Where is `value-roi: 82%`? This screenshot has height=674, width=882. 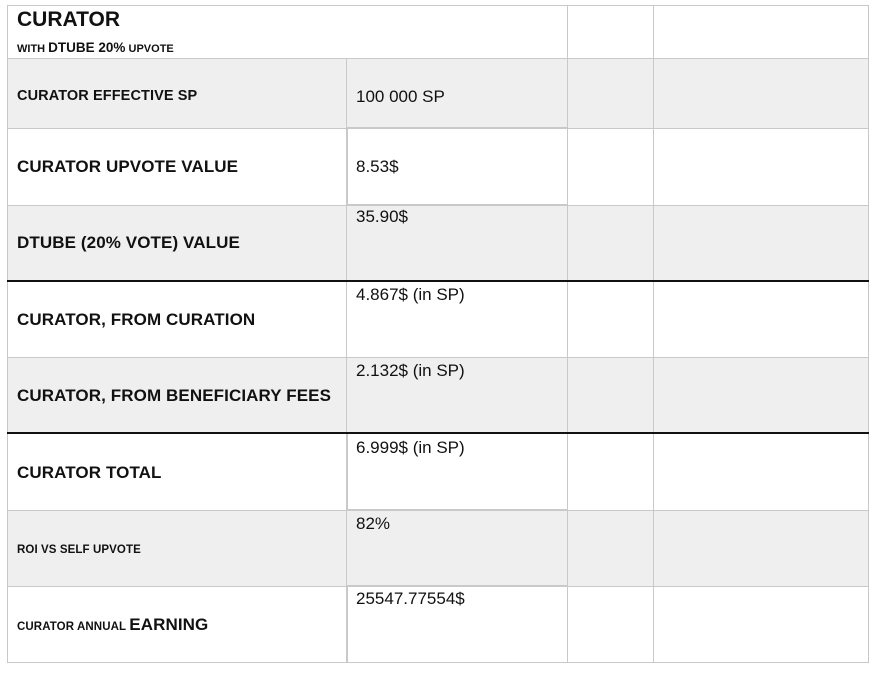
value-roi: 82% is located at coordinates (373, 523).